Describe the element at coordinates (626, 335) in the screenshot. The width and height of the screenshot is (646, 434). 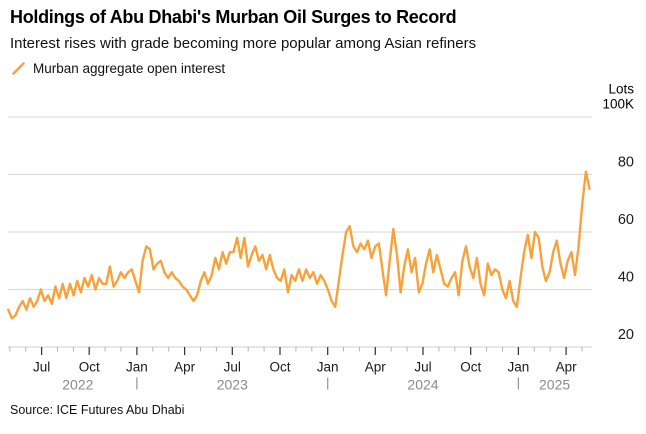
I see `y-axis-label: 20` at that location.